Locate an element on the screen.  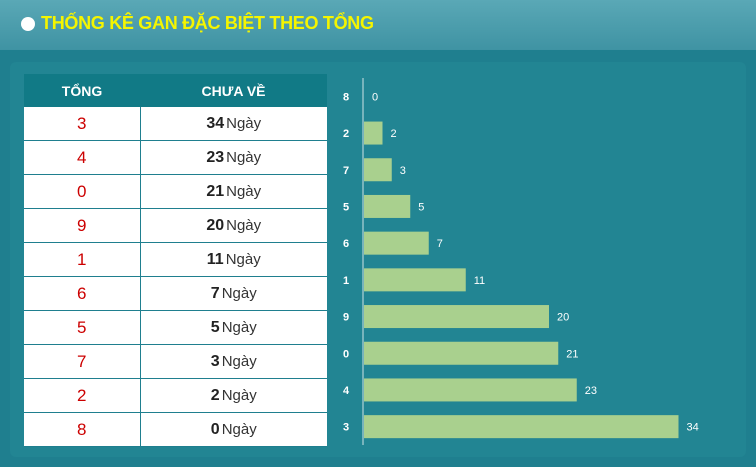
category-tick-label: 7 is located at coordinates (346, 171).